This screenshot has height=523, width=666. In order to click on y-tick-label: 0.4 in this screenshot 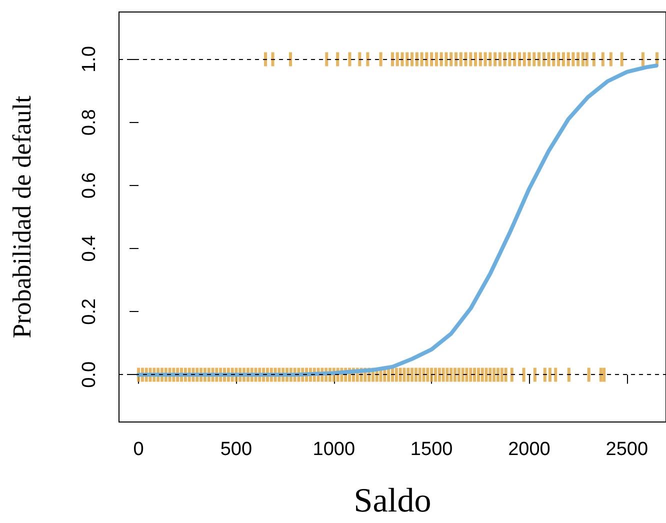, I will do `click(89, 248)`.